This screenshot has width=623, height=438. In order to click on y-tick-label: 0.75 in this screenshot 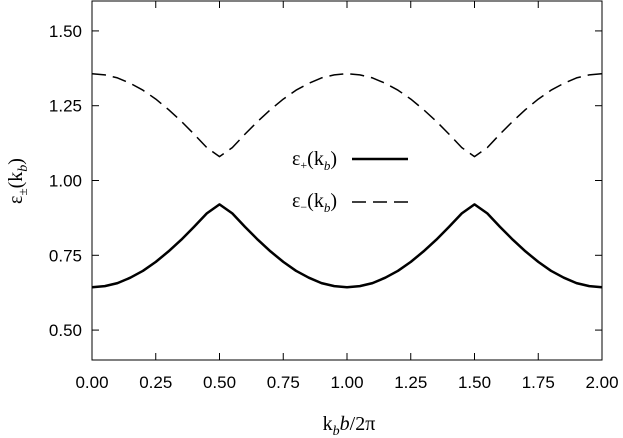, I will do `click(65, 255)`.